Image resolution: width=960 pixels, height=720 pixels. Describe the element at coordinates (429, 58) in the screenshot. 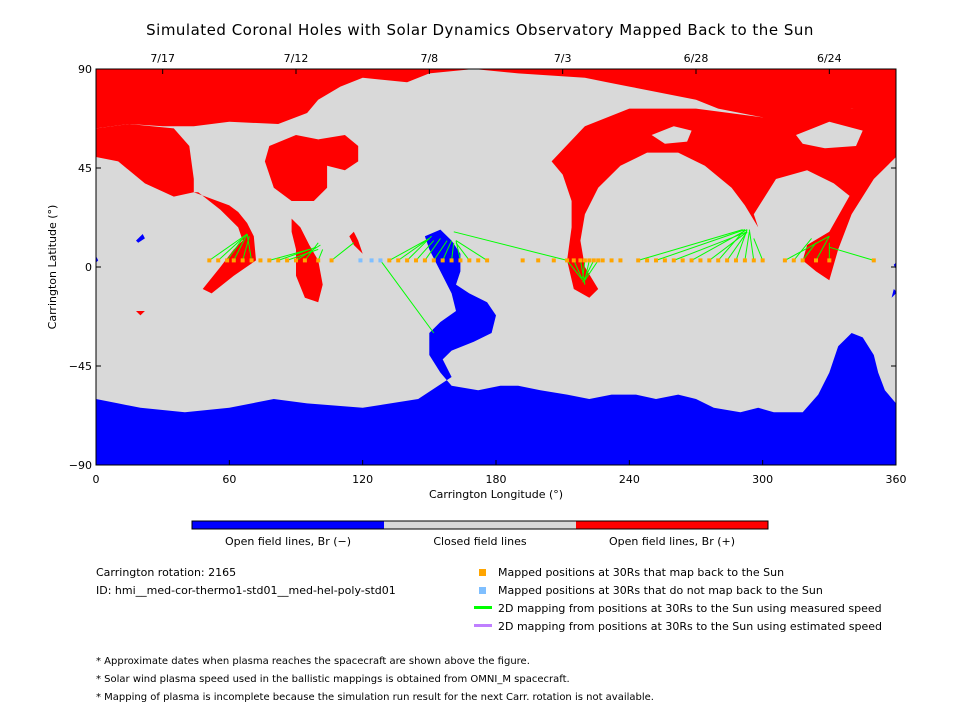

I see `date-label-2: 7/8` at that location.